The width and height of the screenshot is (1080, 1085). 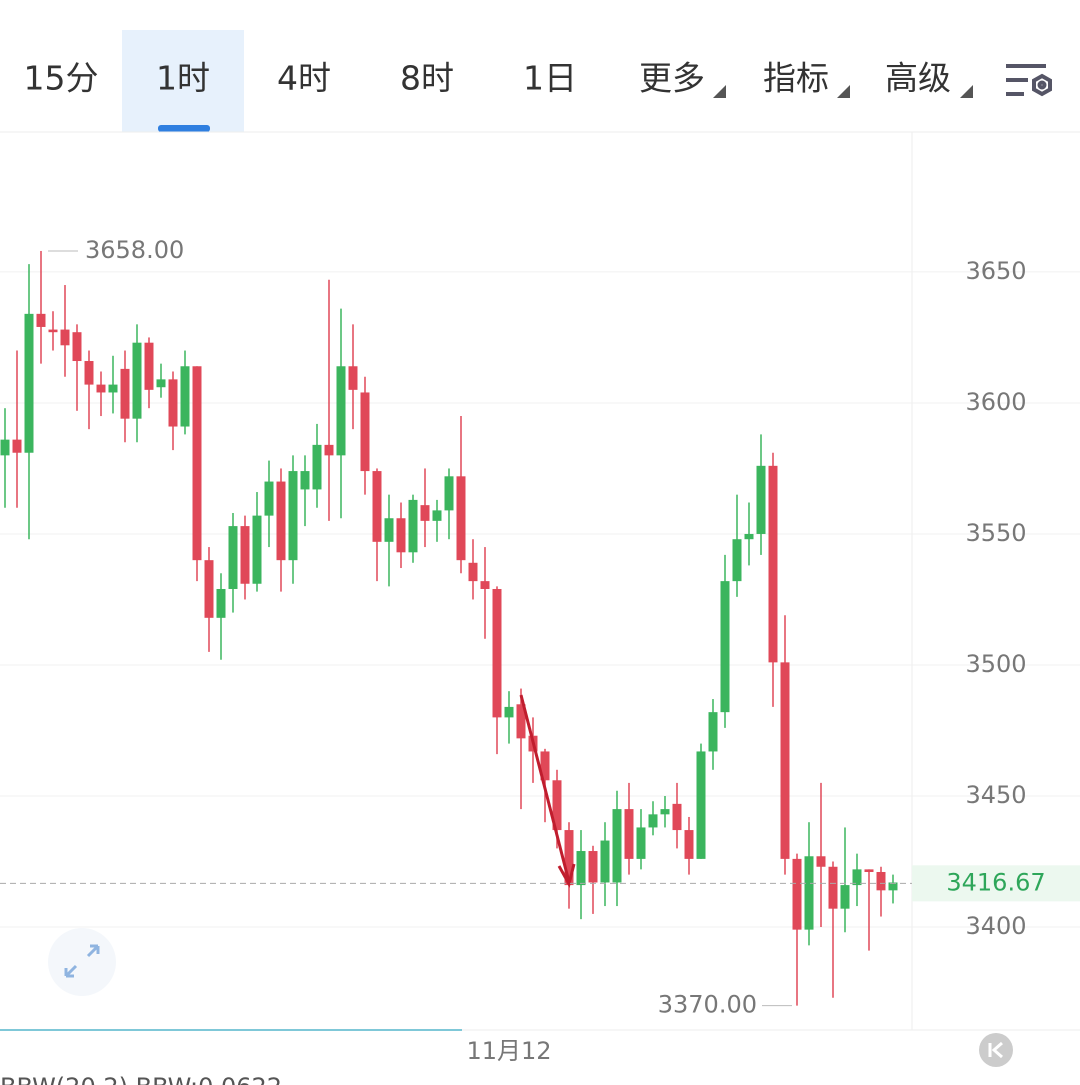 I want to click on tab: 指标, so click(x=796, y=78).